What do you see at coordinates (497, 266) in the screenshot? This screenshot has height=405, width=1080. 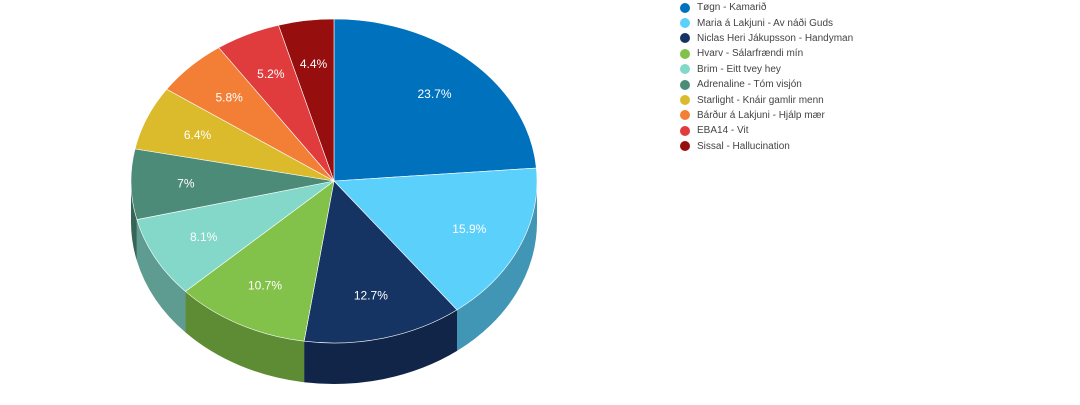 I see `pie-side-maria-a-lakjuni-av-na-i-guds` at bounding box center [497, 266].